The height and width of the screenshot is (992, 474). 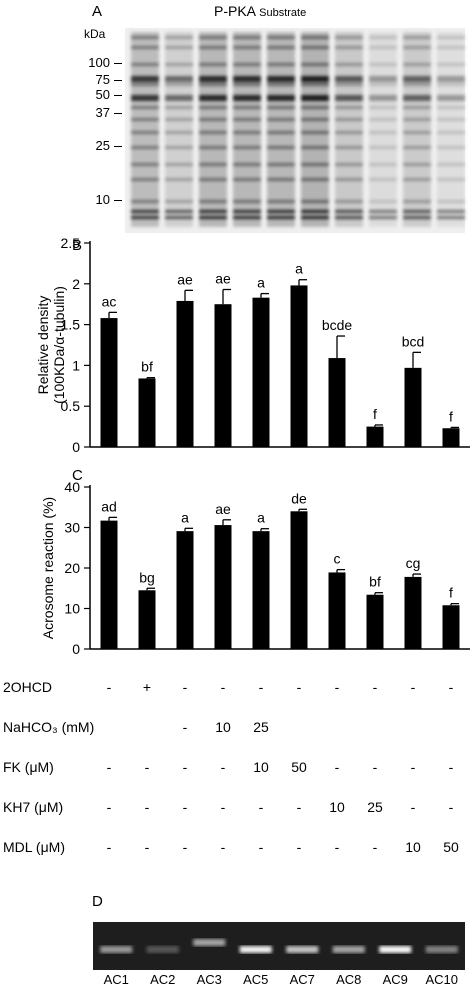 What do you see at coordinates (77, 475) in the screenshot?
I see `panel-c-letter: C` at bounding box center [77, 475].